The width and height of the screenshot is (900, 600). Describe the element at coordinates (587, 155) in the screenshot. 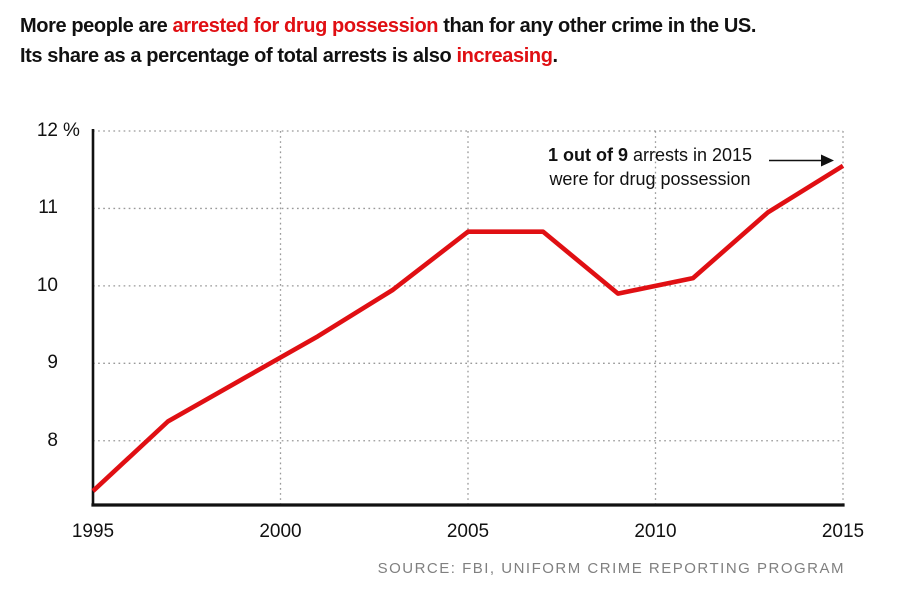

I see `annotation-bold: 1 out of 9` at that location.